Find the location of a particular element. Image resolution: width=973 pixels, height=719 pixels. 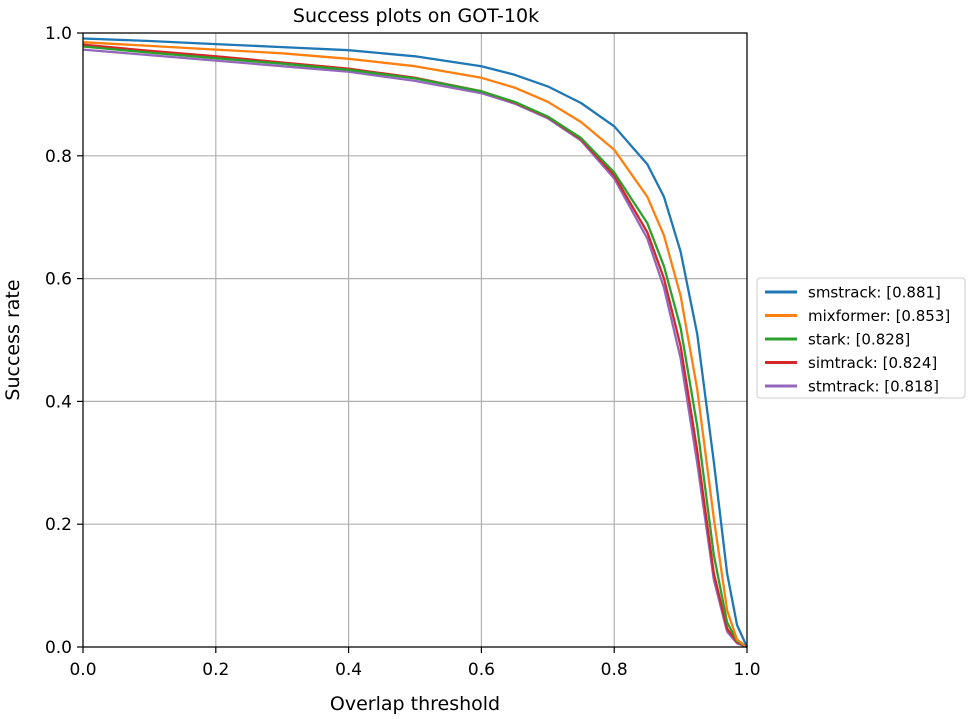

legend-label-simtrack: simtrack: [0.824] is located at coordinates (872, 363).